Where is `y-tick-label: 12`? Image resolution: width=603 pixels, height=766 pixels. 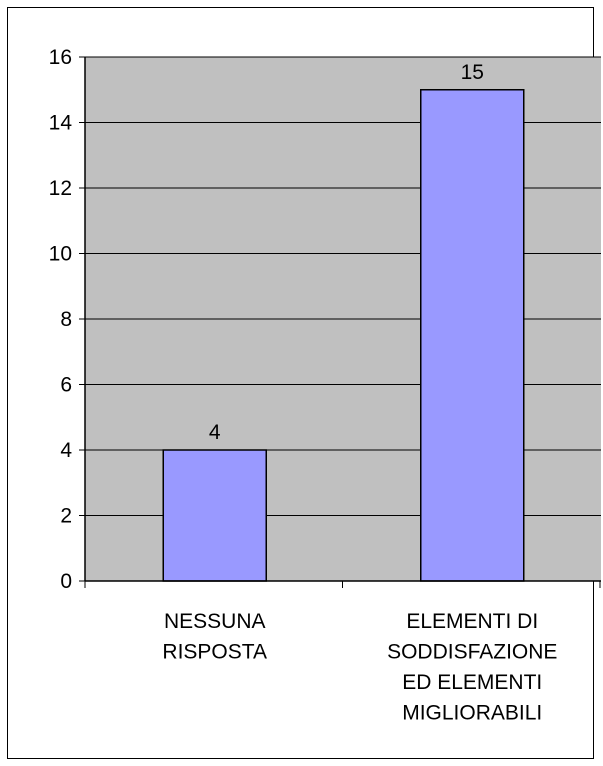
y-tick-label: 12 is located at coordinates (60, 188).